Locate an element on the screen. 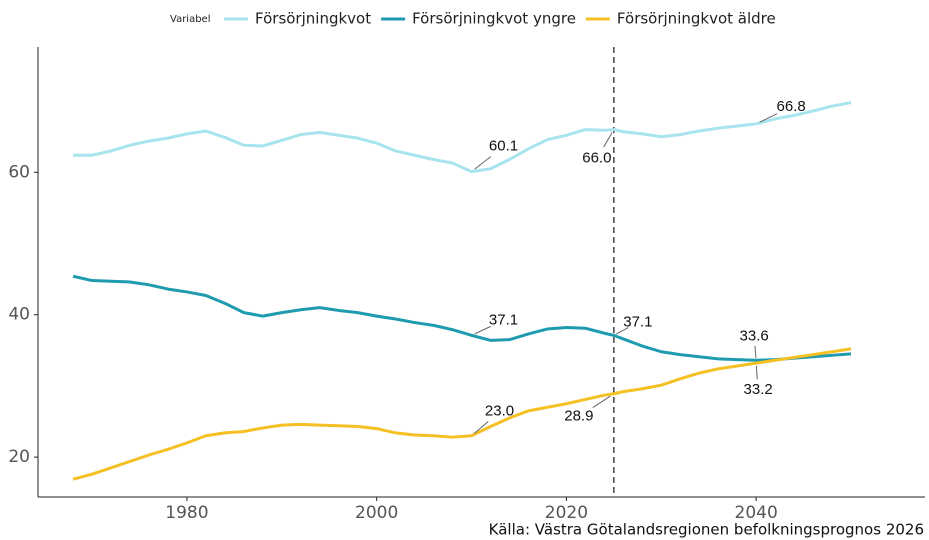  y-tick-label: 40 is located at coordinates (19, 315).